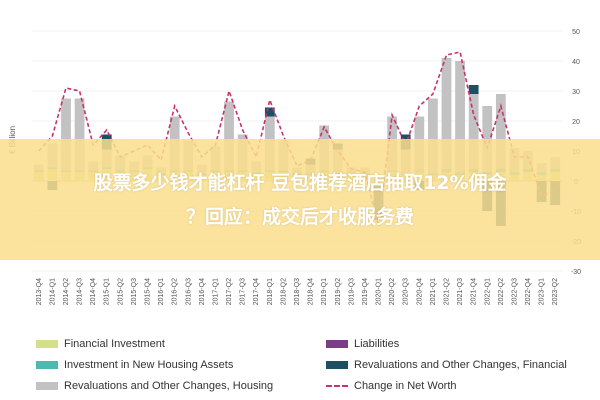 The image size is (600, 400). Describe the element at coordinates (392, 291) in the screenshot. I see `x-tick-label: 2020-Q2` at that location.